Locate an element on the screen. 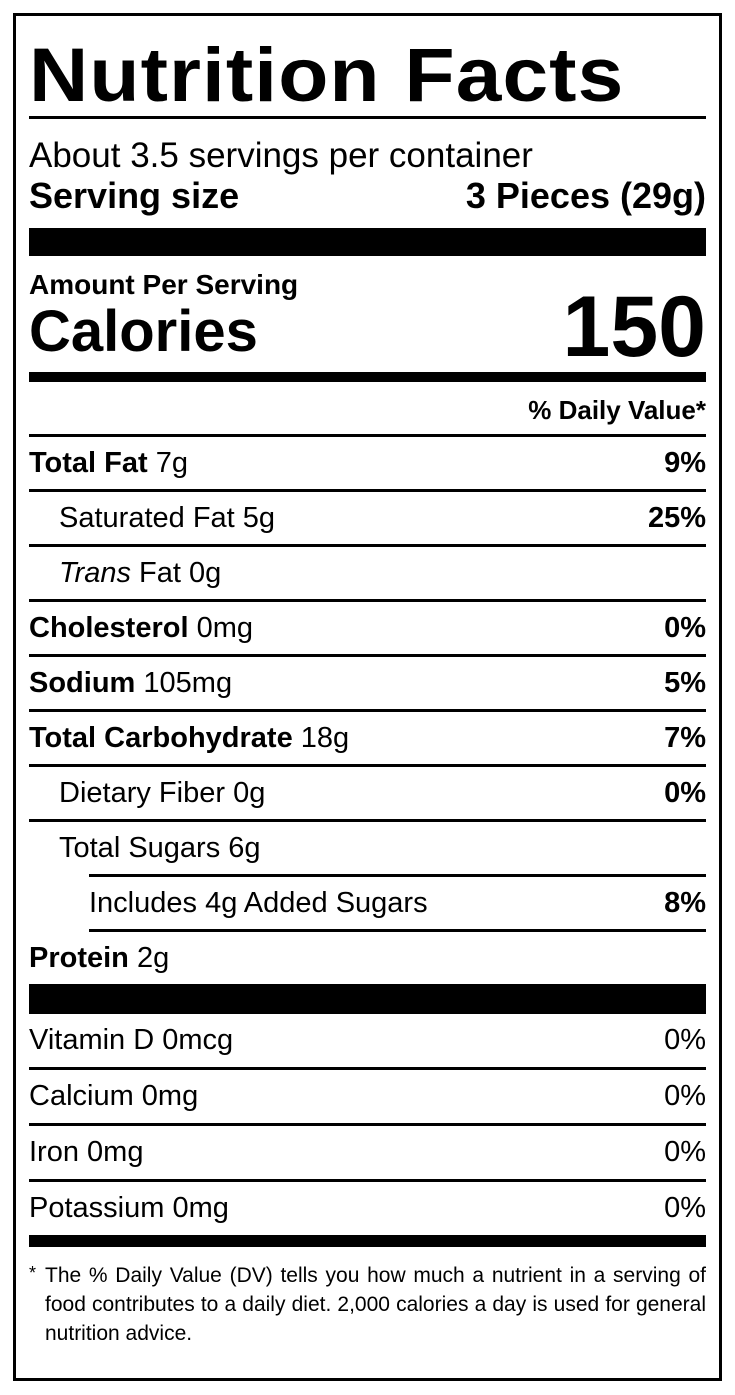 This screenshot has width=735, height=1395. nutrient-amount: 5g is located at coordinates (259, 517).